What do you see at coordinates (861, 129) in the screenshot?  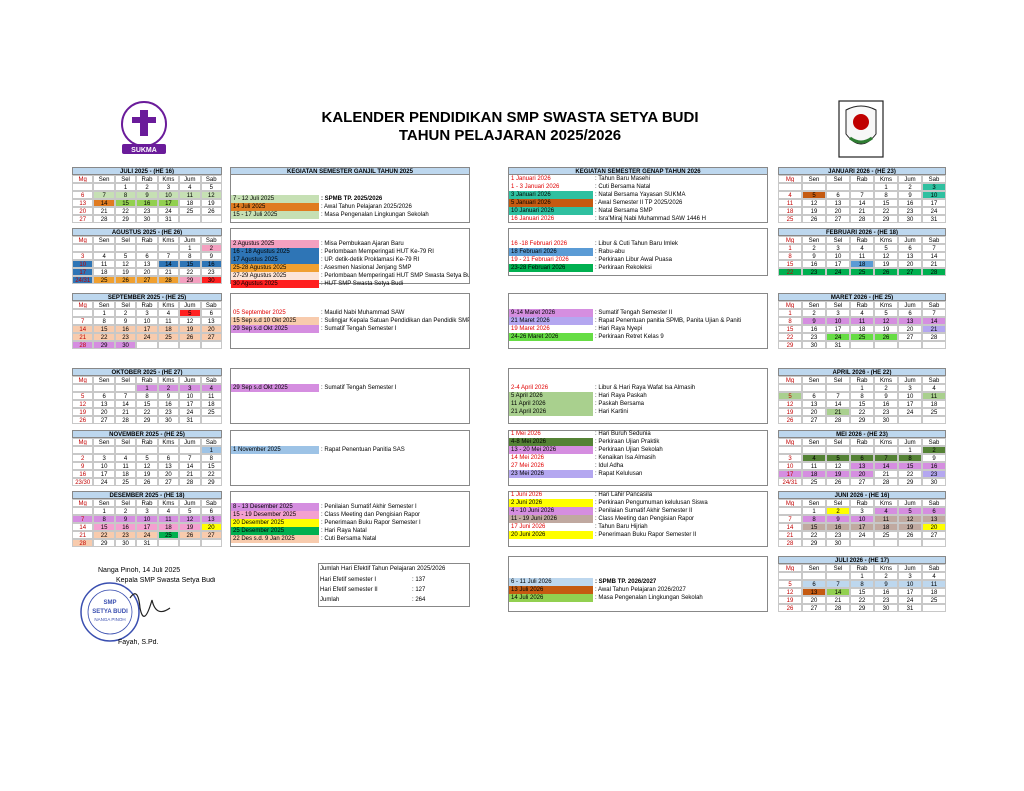 I see `logo-right` at bounding box center [861, 129].